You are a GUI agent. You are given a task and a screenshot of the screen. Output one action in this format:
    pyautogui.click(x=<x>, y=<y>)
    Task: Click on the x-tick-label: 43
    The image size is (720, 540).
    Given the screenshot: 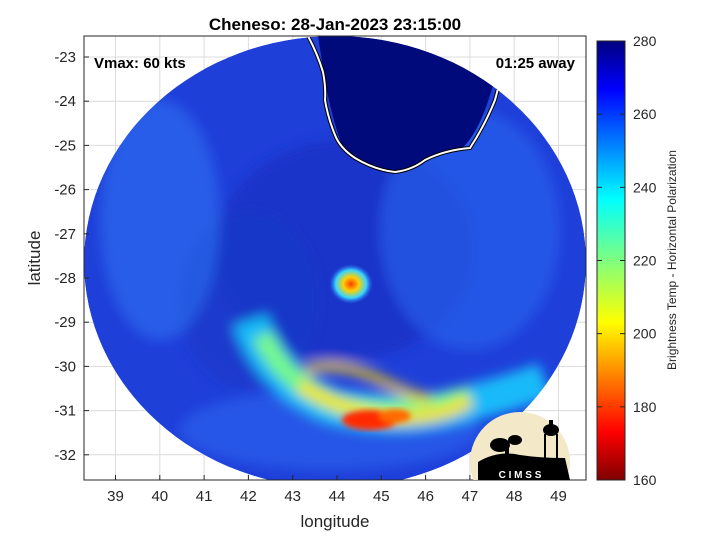 What is the action you would take?
    pyautogui.click(x=292, y=496)
    